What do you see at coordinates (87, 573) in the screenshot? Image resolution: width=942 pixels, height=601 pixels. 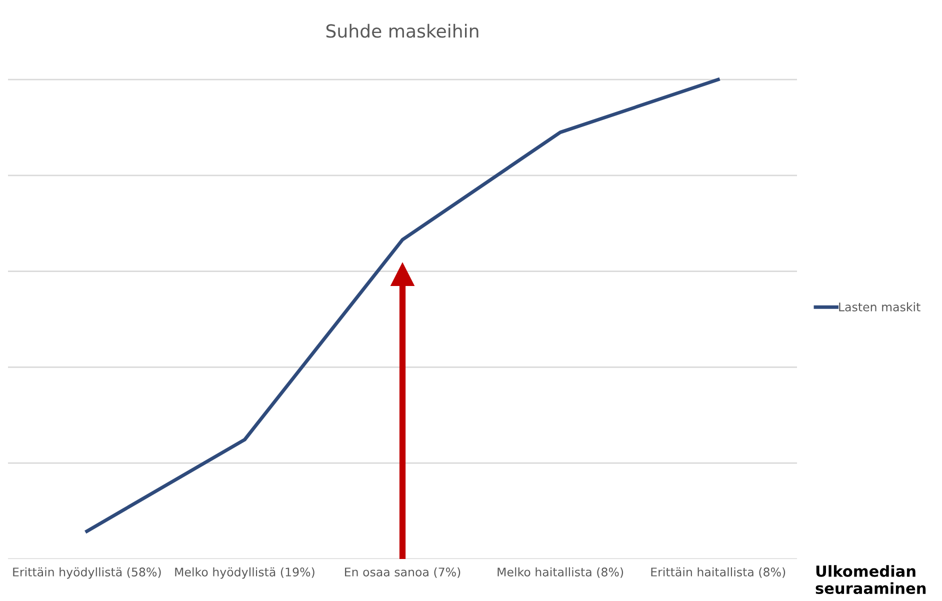 I see `x-tick-label: Erittäin hyödyllistä (58%)` at bounding box center [87, 573].